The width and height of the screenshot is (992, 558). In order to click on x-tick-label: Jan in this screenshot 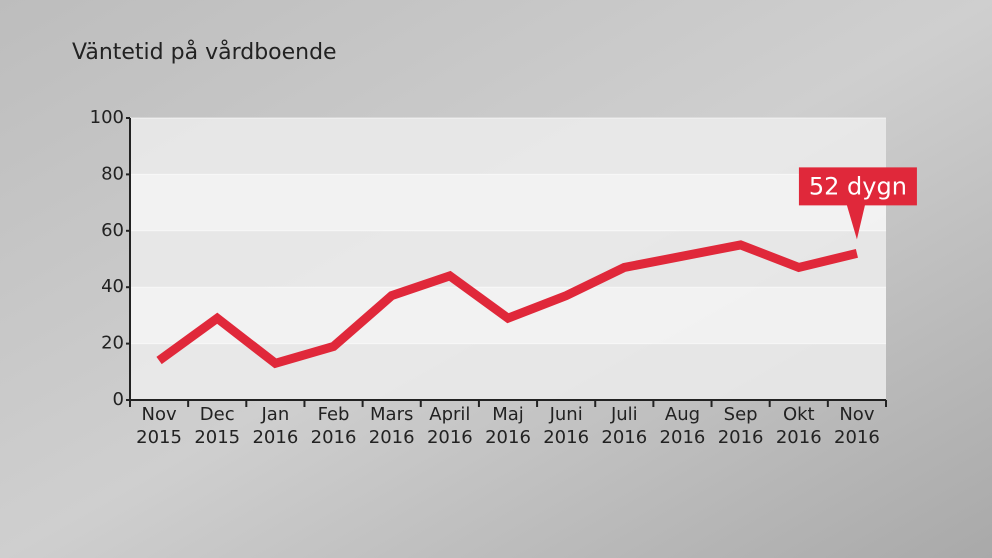, I will do `click(275, 414)`.